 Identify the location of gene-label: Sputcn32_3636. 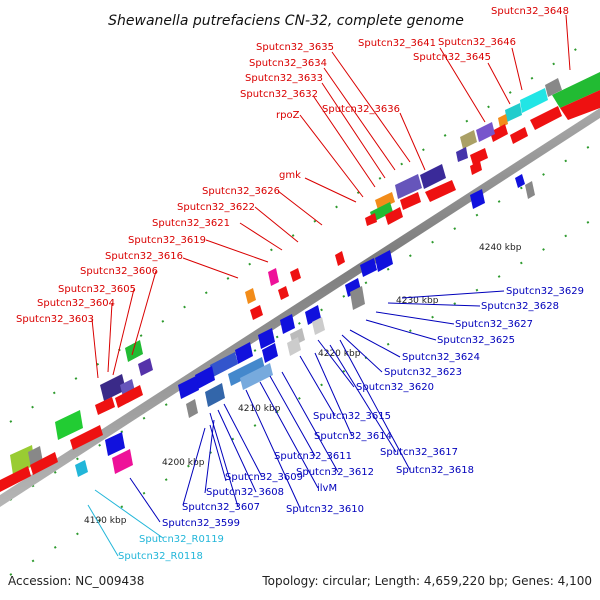
(361, 109).